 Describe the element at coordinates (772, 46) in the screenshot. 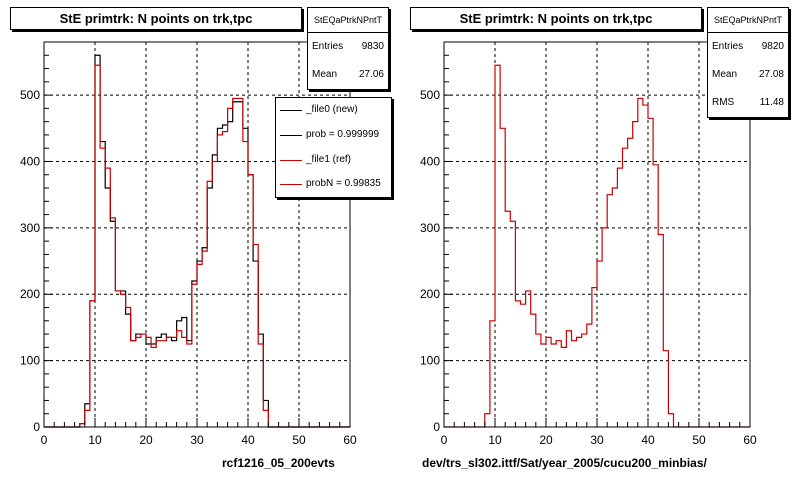

I see `stats-value: 9820` at that location.